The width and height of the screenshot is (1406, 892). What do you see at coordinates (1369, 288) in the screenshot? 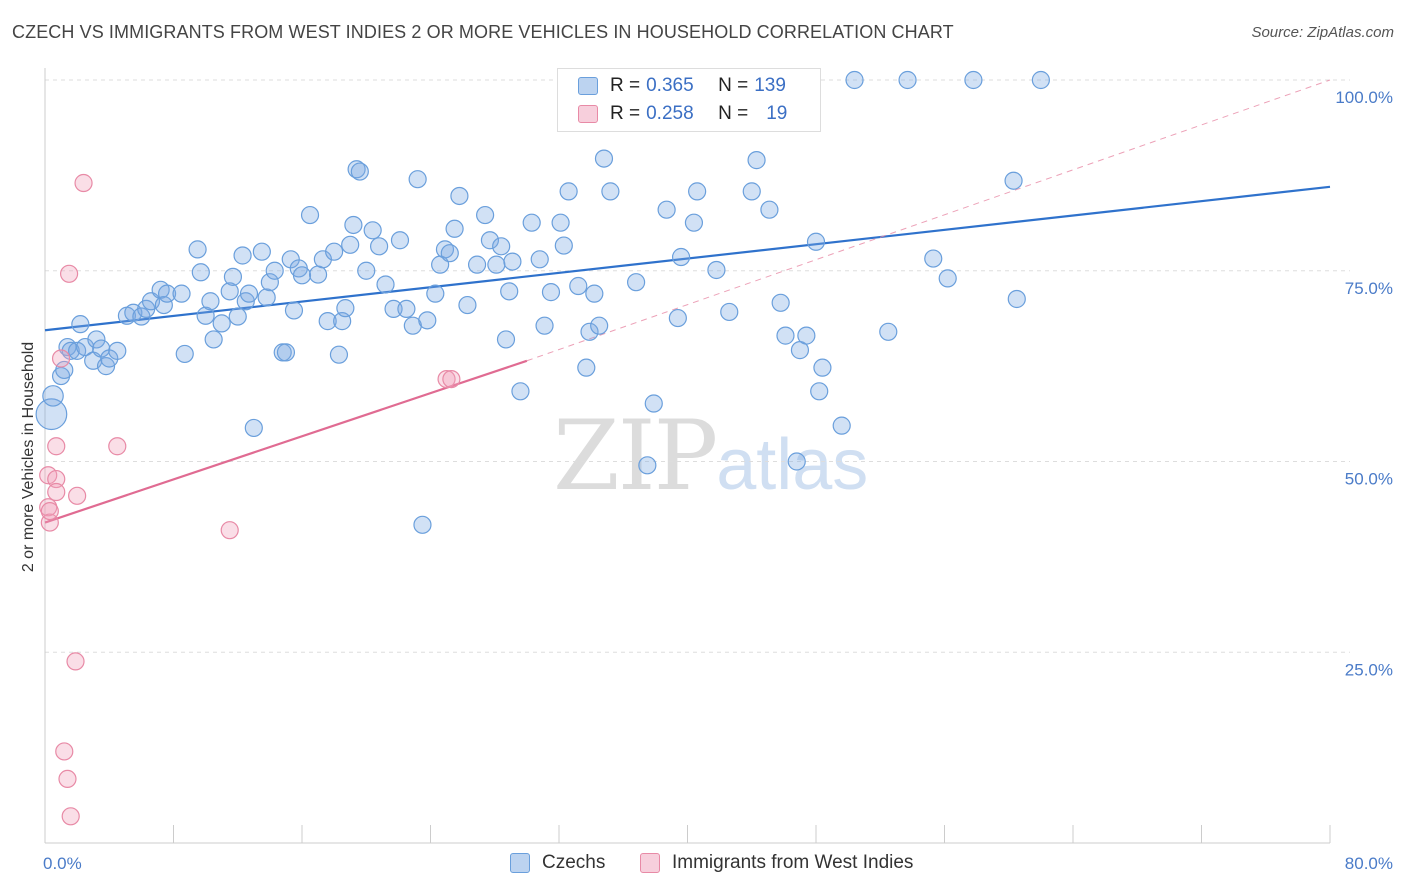
I see `y-tick-label: 75.0%` at bounding box center [1369, 288].